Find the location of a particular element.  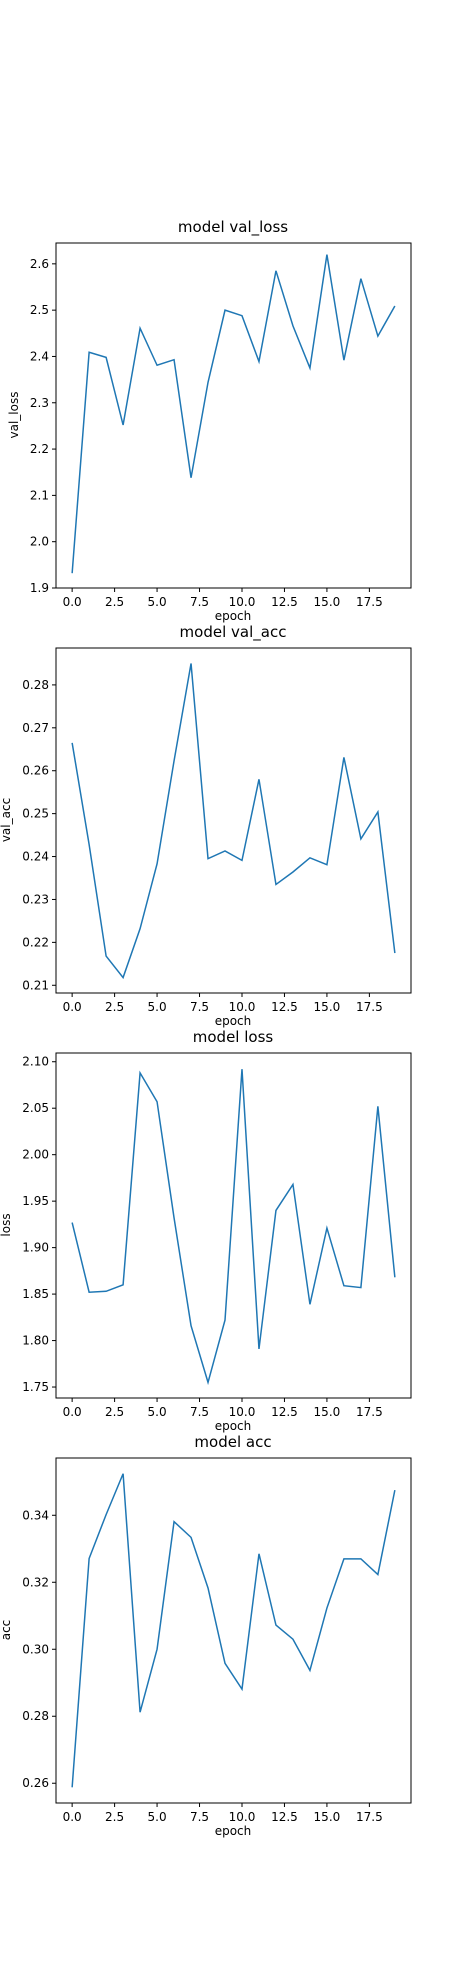

y-tick-label: 2.6 is located at coordinates (39, 264).